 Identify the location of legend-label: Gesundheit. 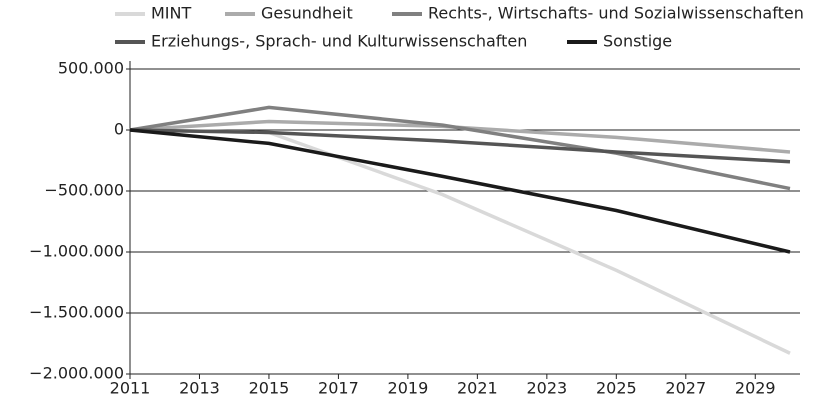
(307, 13).